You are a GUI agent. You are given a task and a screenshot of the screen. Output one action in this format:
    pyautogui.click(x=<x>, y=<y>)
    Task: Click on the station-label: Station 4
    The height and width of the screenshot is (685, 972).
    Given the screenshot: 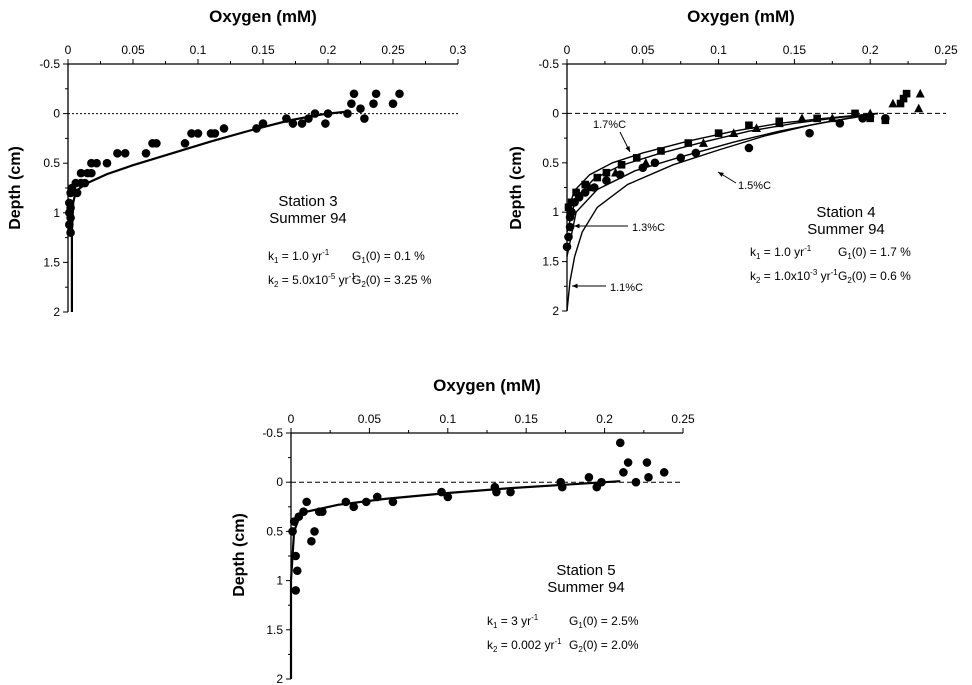 What is the action you would take?
    pyautogui.click(x=845, y=212)
    